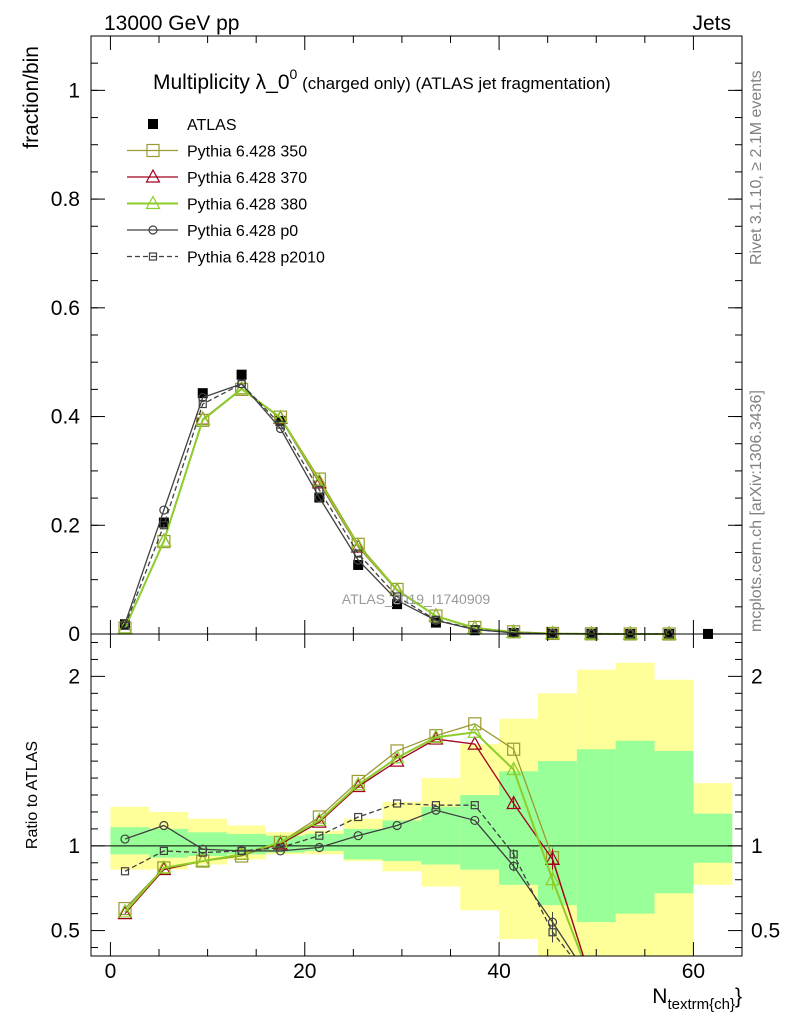 This screenshot has height=1024, width=786. I want to click on main-y-tick-label: 0.8, so click(65, 199).